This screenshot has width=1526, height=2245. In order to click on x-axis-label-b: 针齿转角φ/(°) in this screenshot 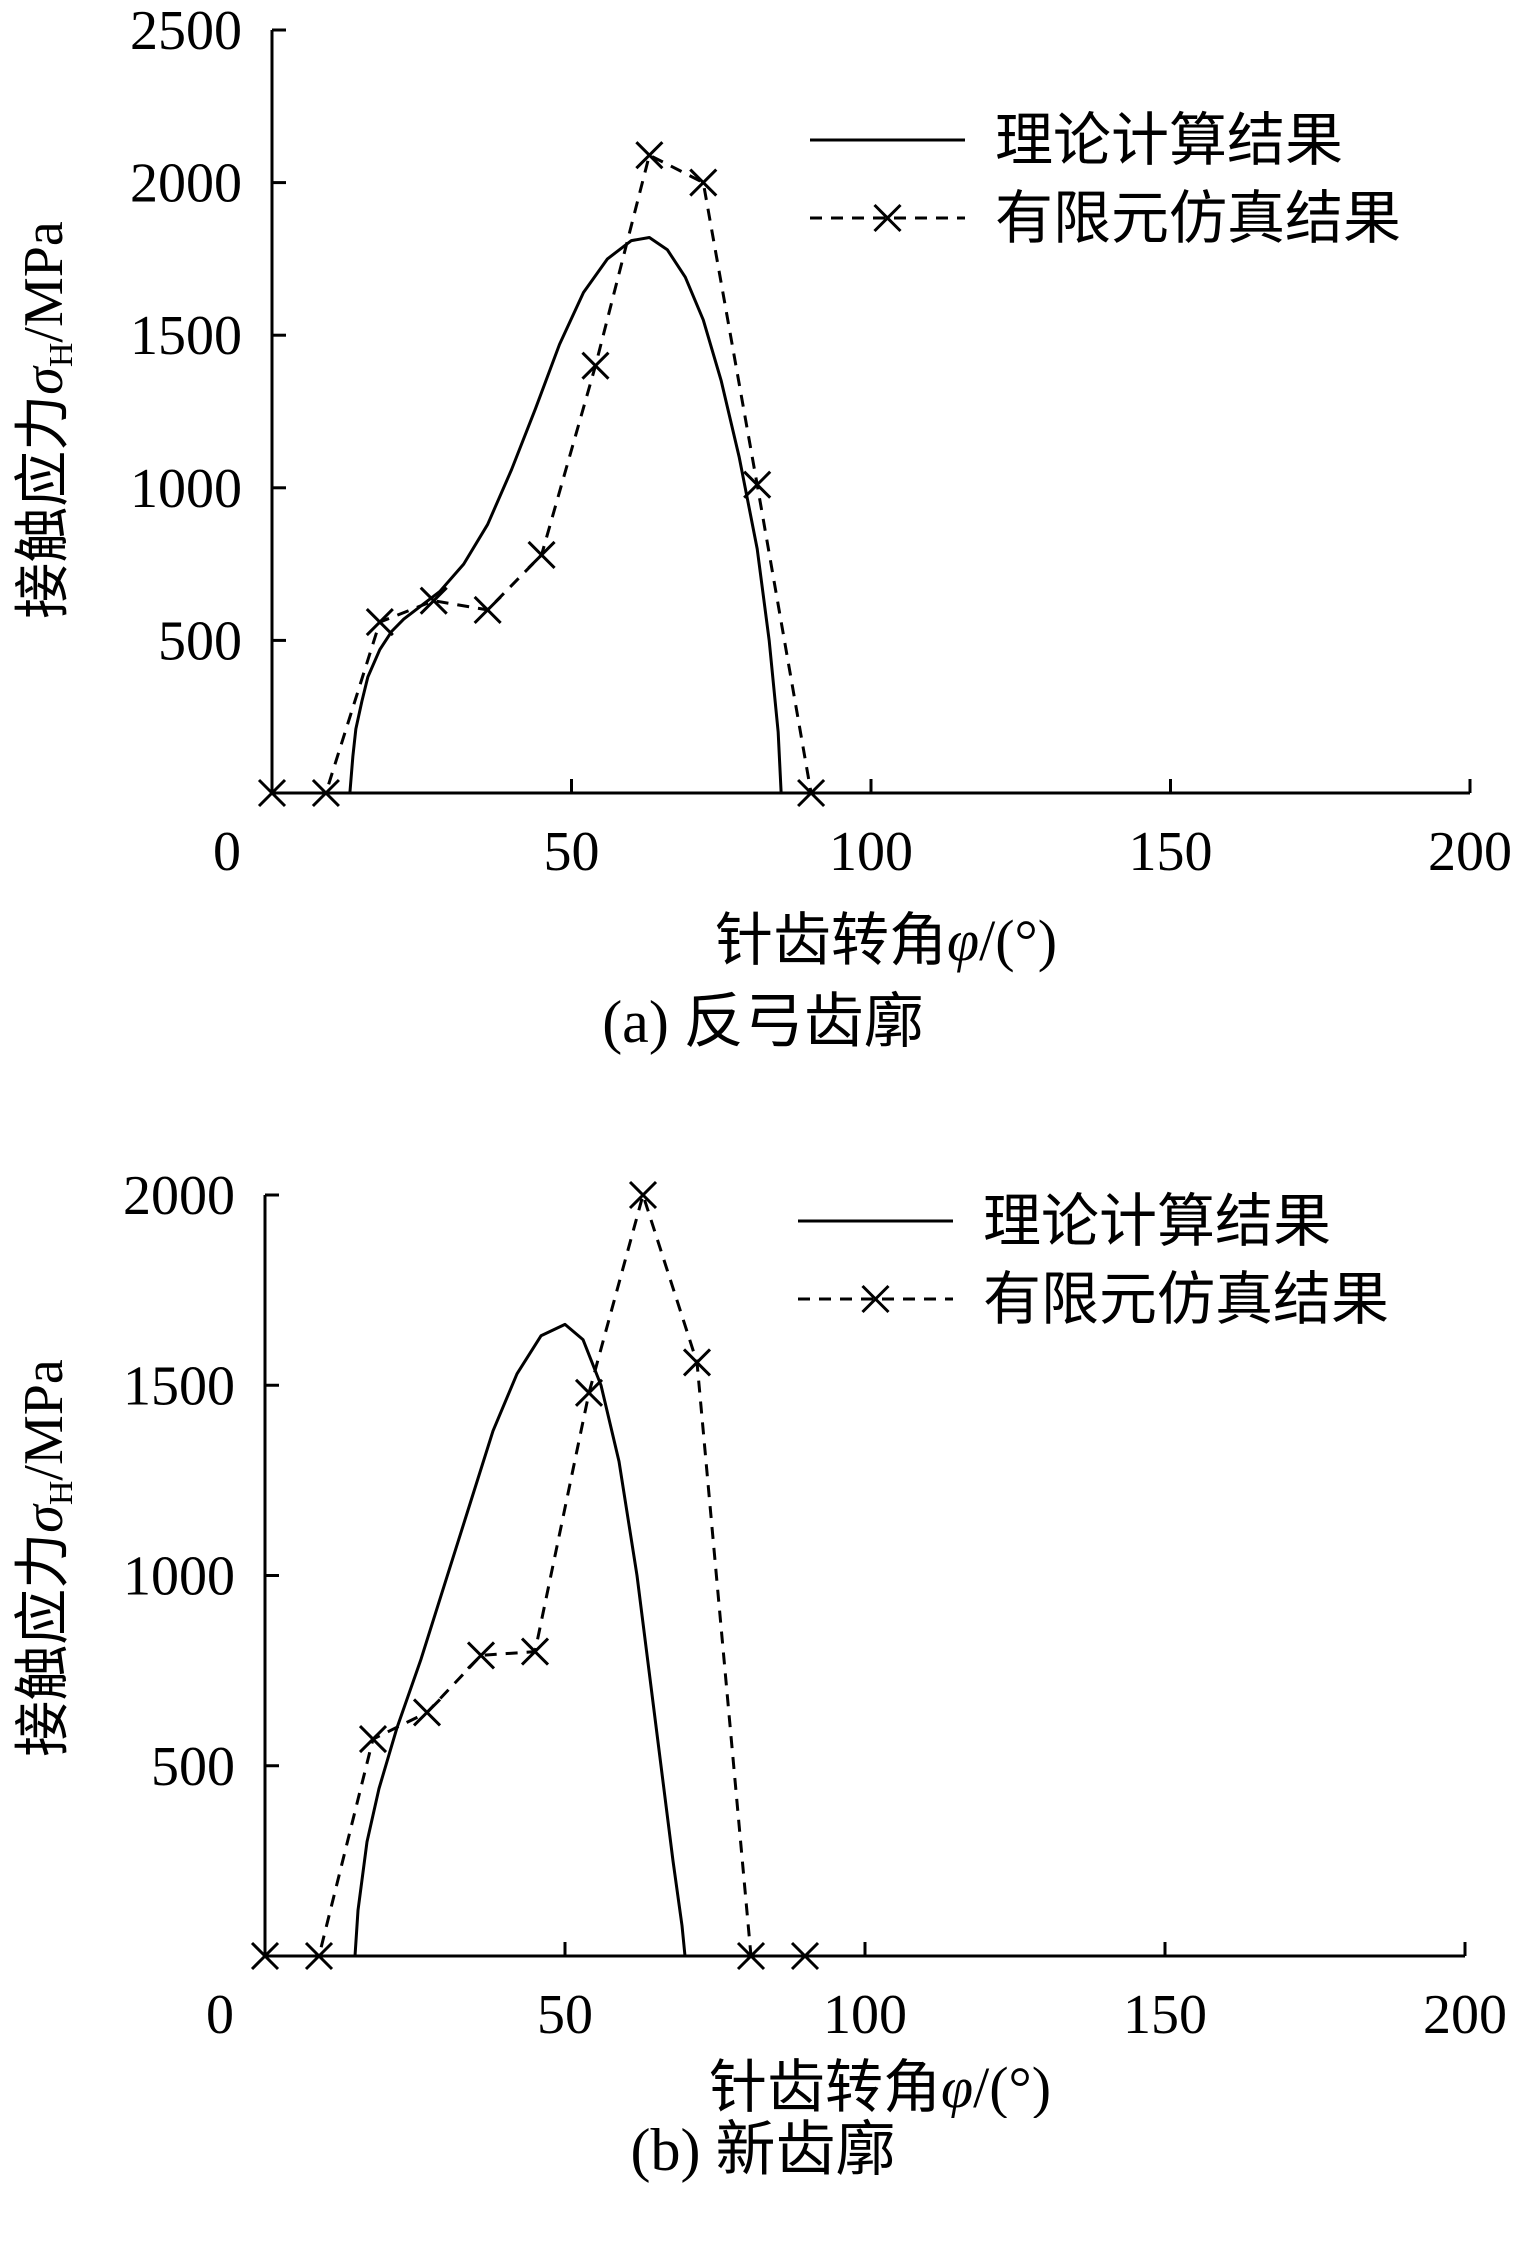, I will do `click(880, 2086)`.